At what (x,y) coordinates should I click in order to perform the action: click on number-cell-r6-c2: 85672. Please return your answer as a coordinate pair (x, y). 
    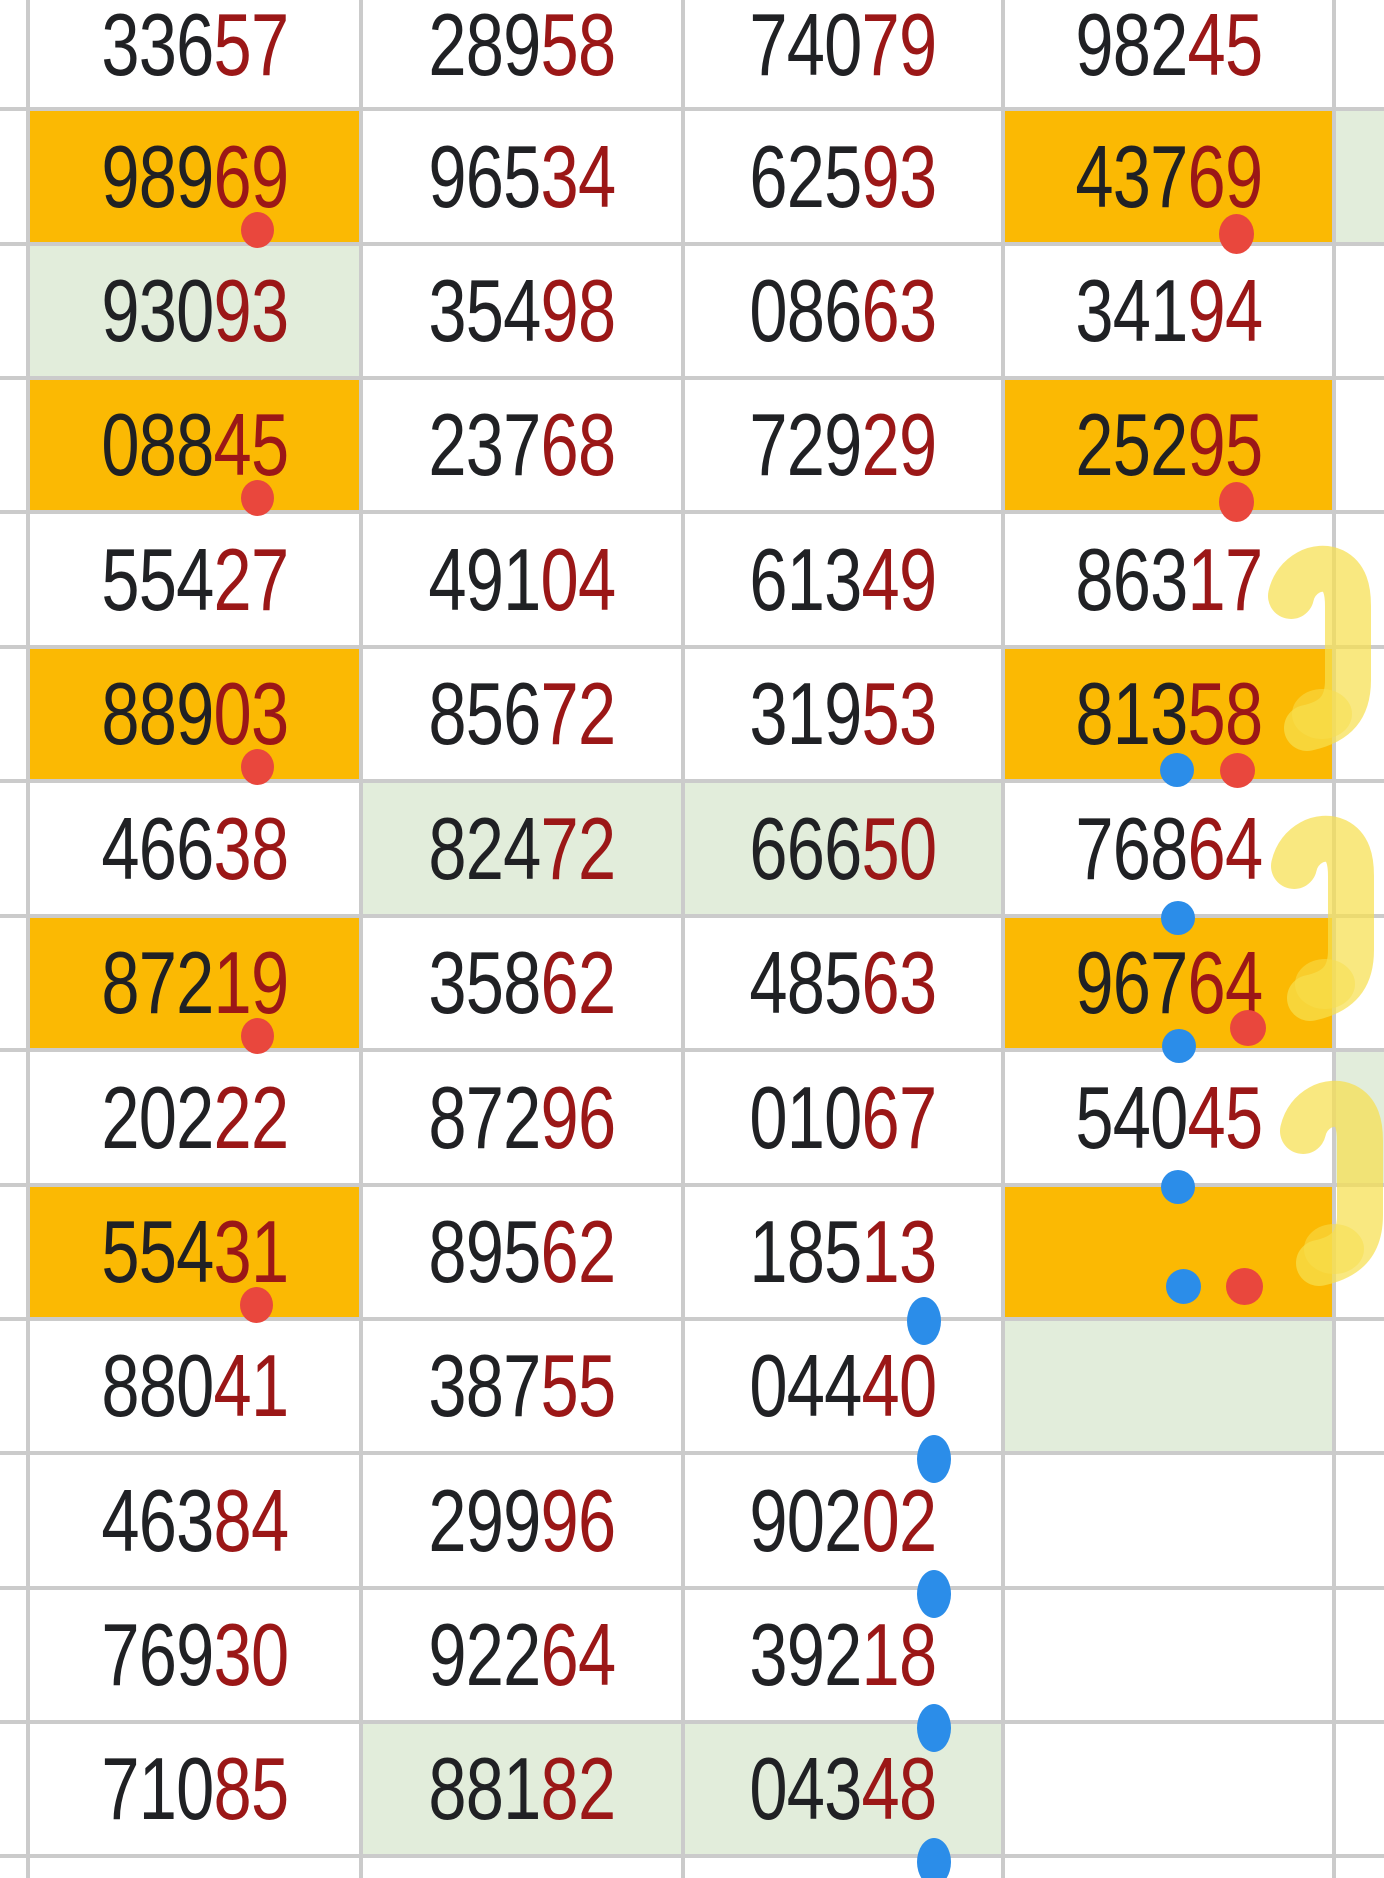
    Looking at the image, I should click on (522, 714).